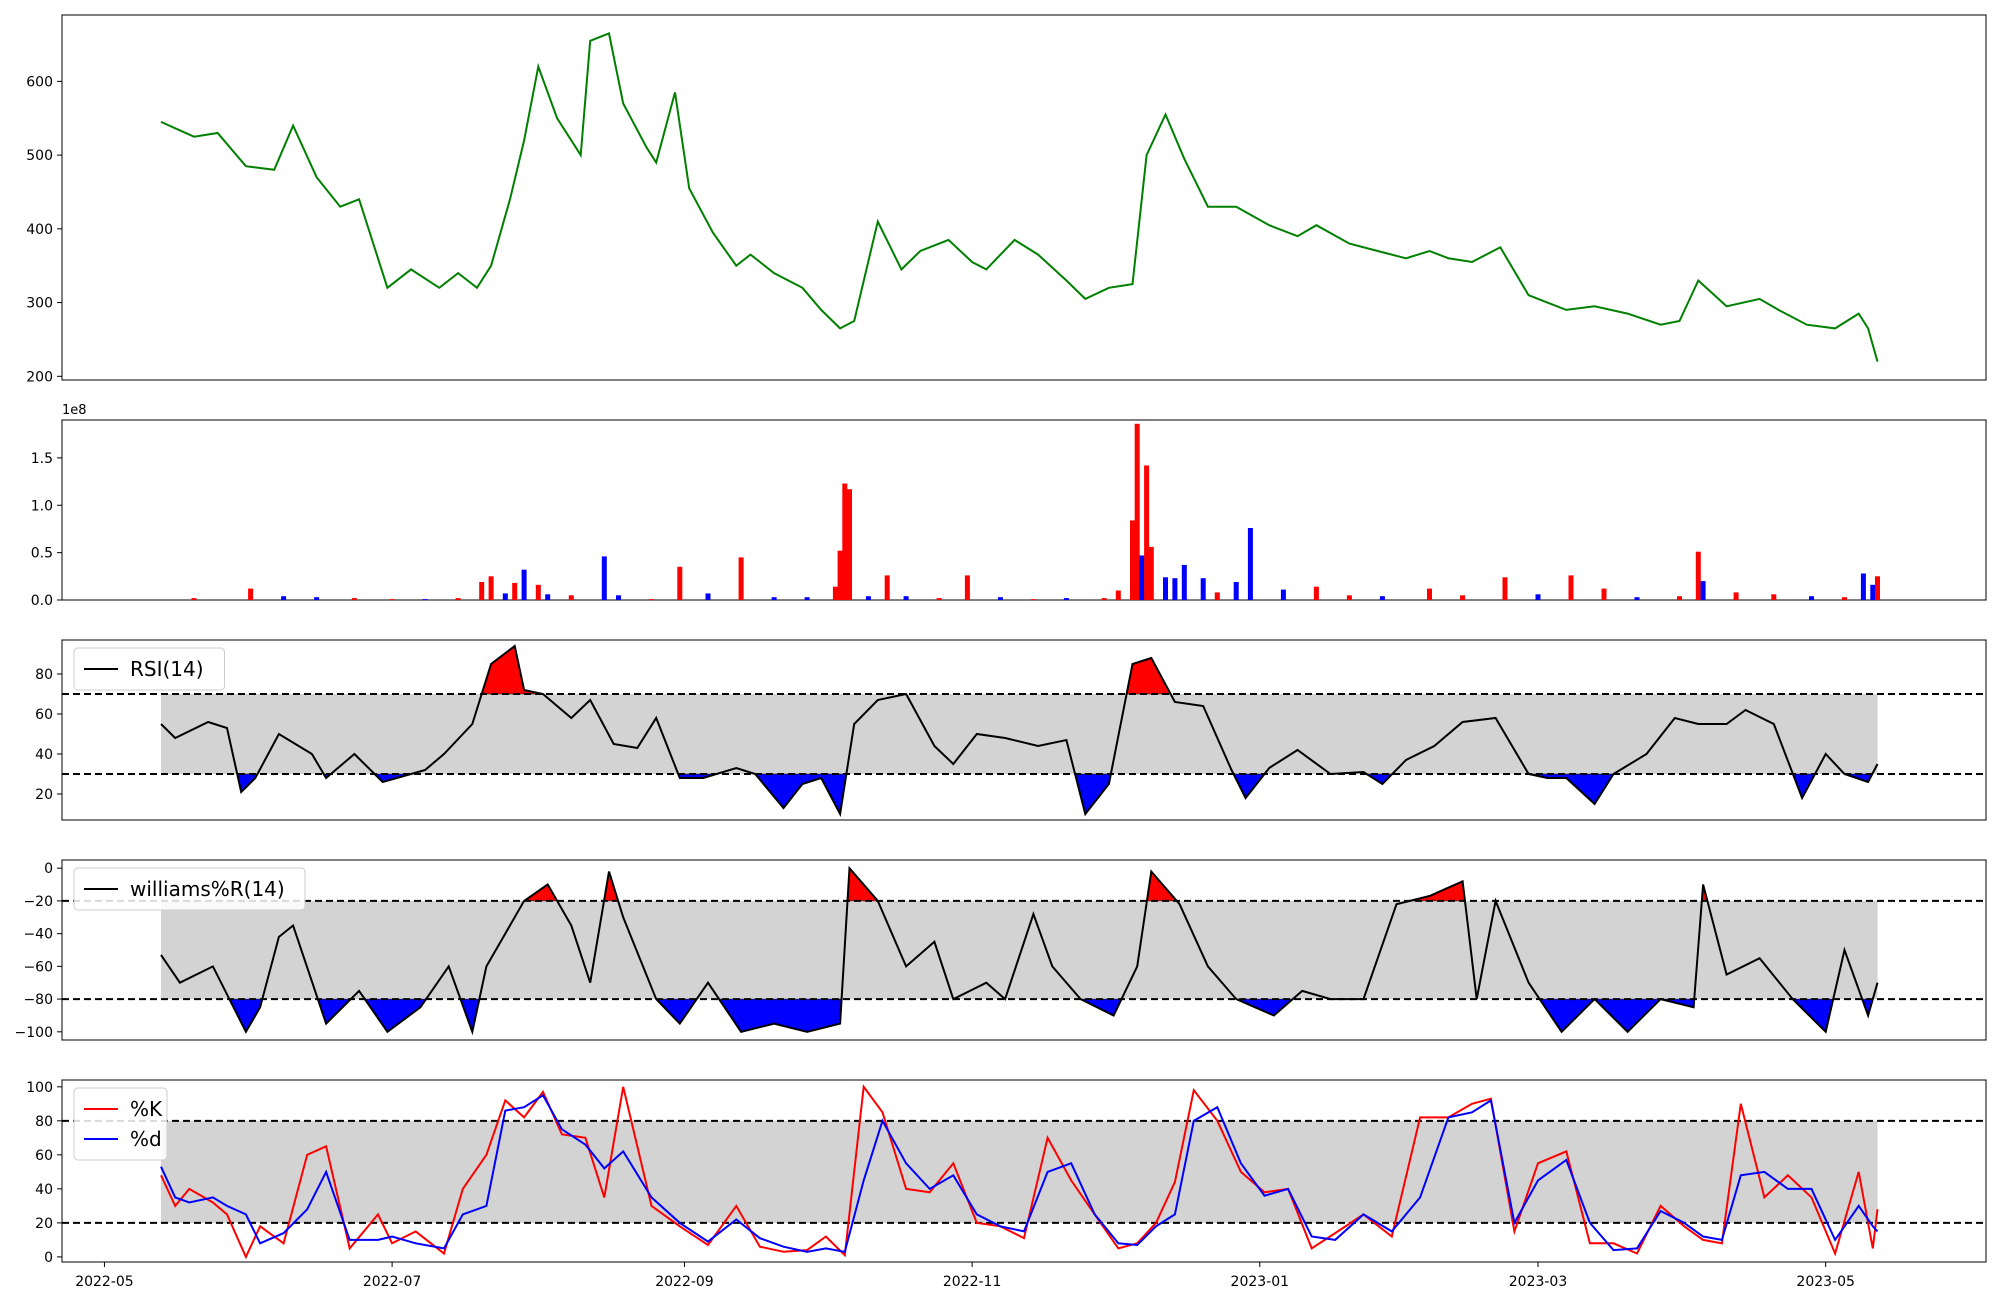 The image size is (2000, 1300). I want to click on rsi-legend: RSI(14), so click(149, 669).